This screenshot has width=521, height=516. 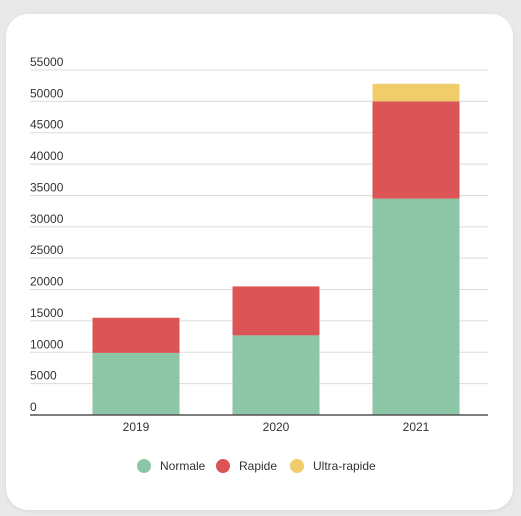 What do you see at coordinates (47, 219) in the screenshot?
I see `y-tick-label: 30000` at bounding box center [47, 219].